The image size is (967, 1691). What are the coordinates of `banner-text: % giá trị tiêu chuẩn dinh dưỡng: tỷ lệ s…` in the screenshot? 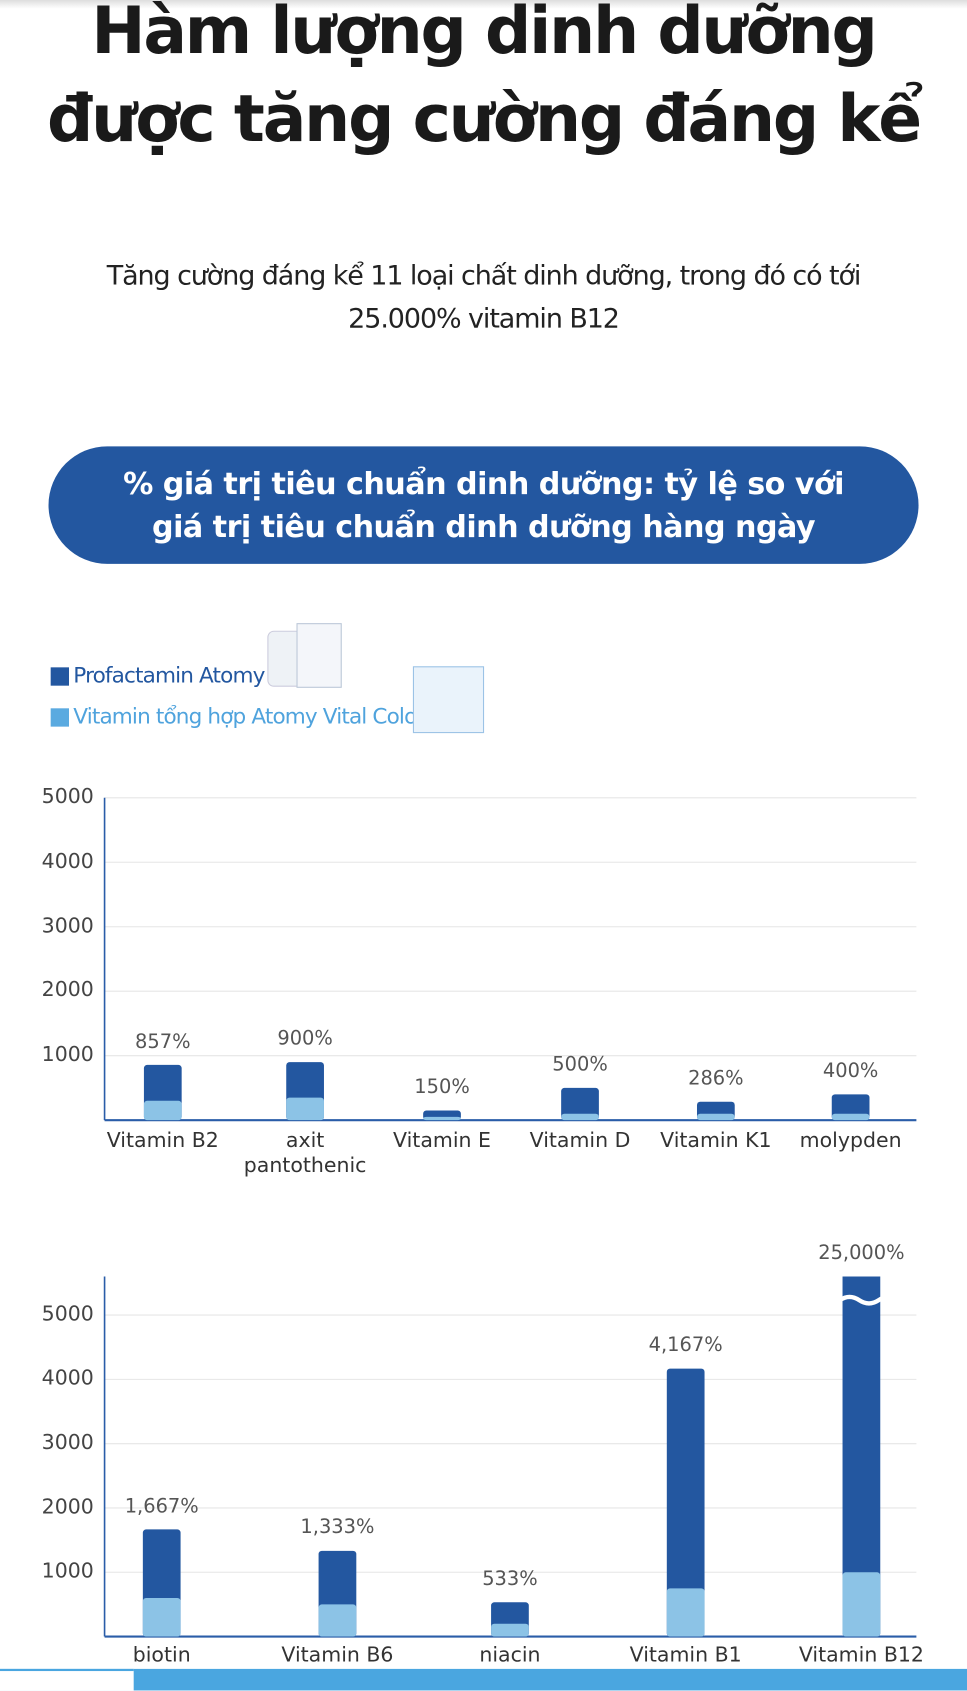 It's located at (483, 504).